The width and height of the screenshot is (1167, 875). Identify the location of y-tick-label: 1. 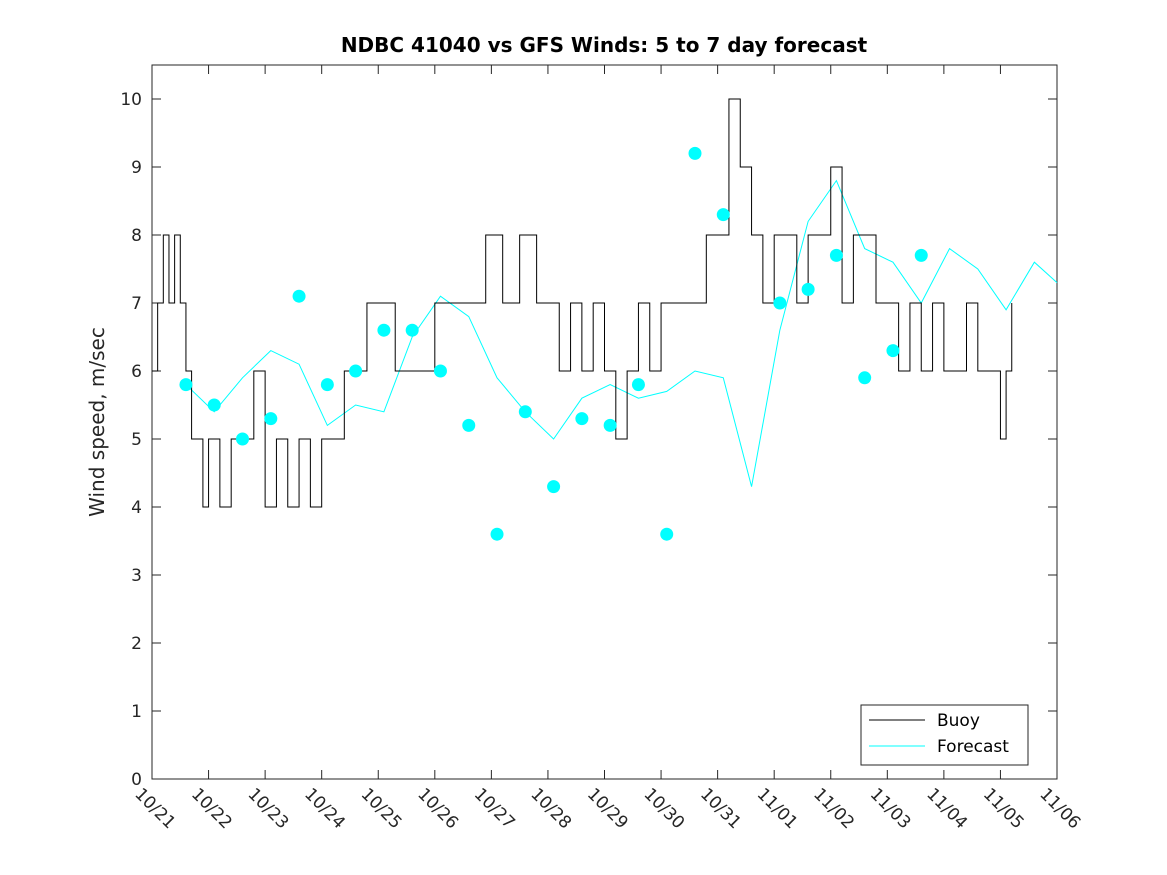
(136, 712).